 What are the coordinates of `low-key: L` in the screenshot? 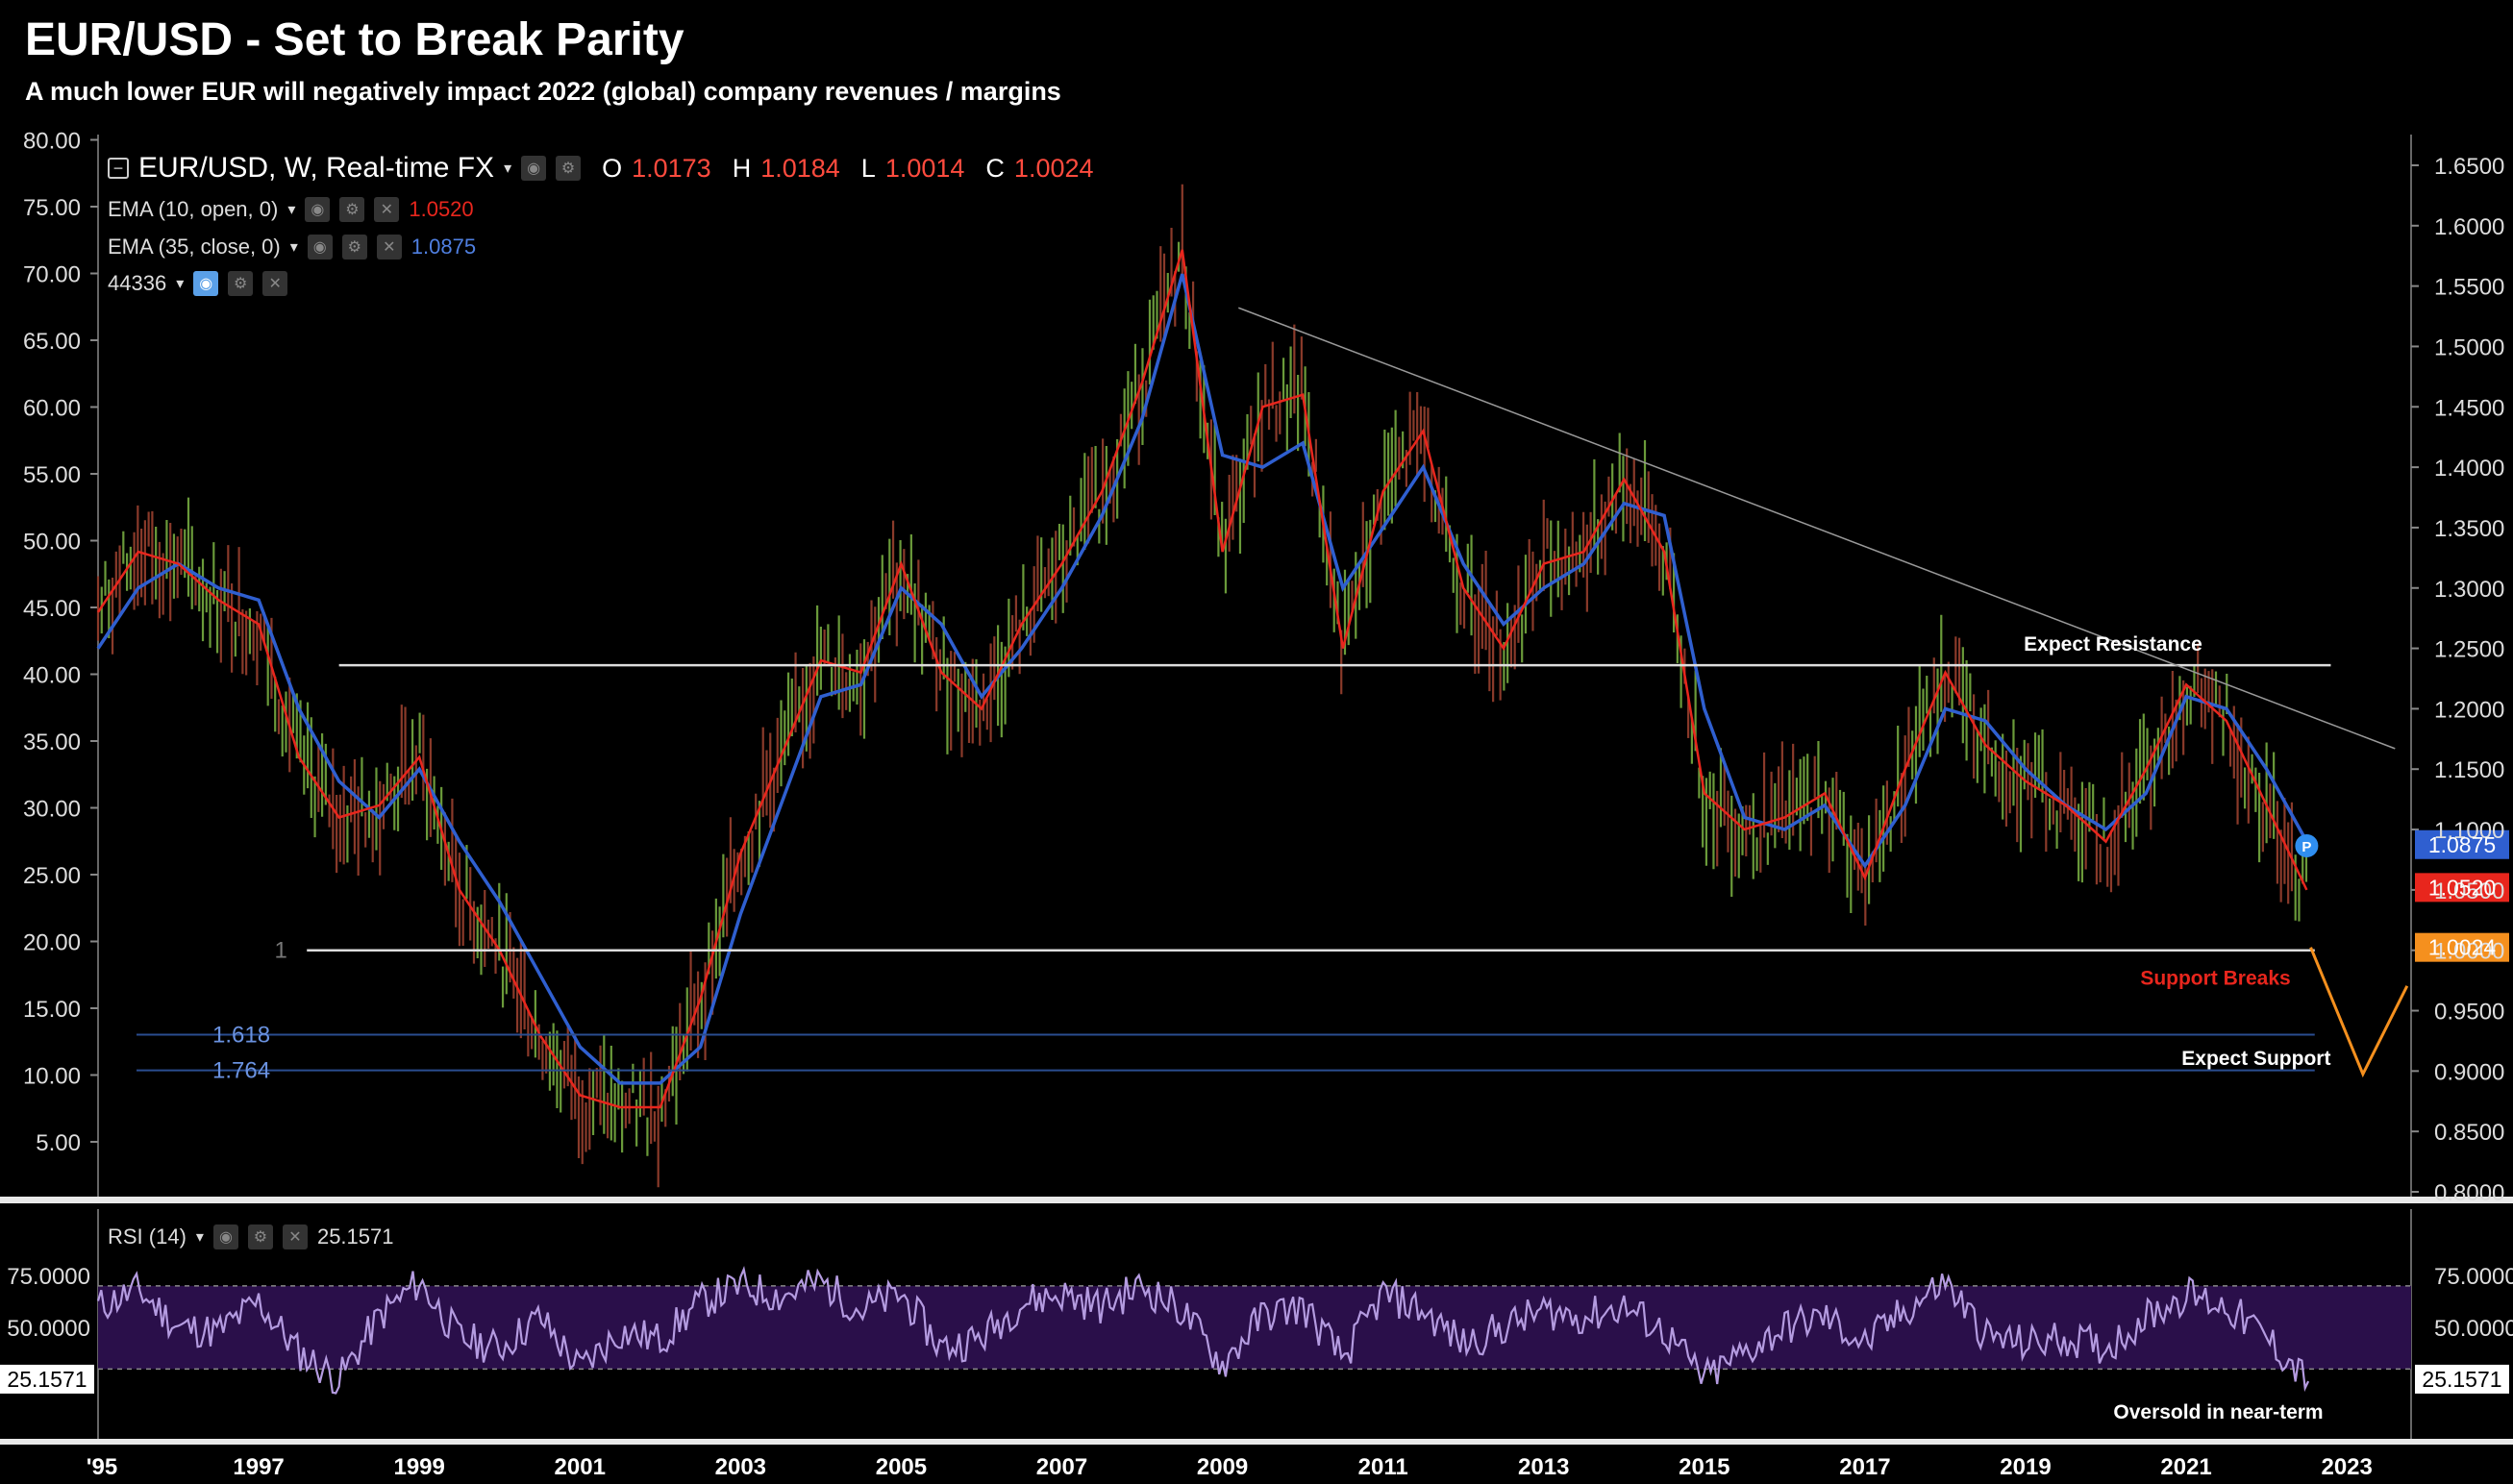 It's located at (868, 168).